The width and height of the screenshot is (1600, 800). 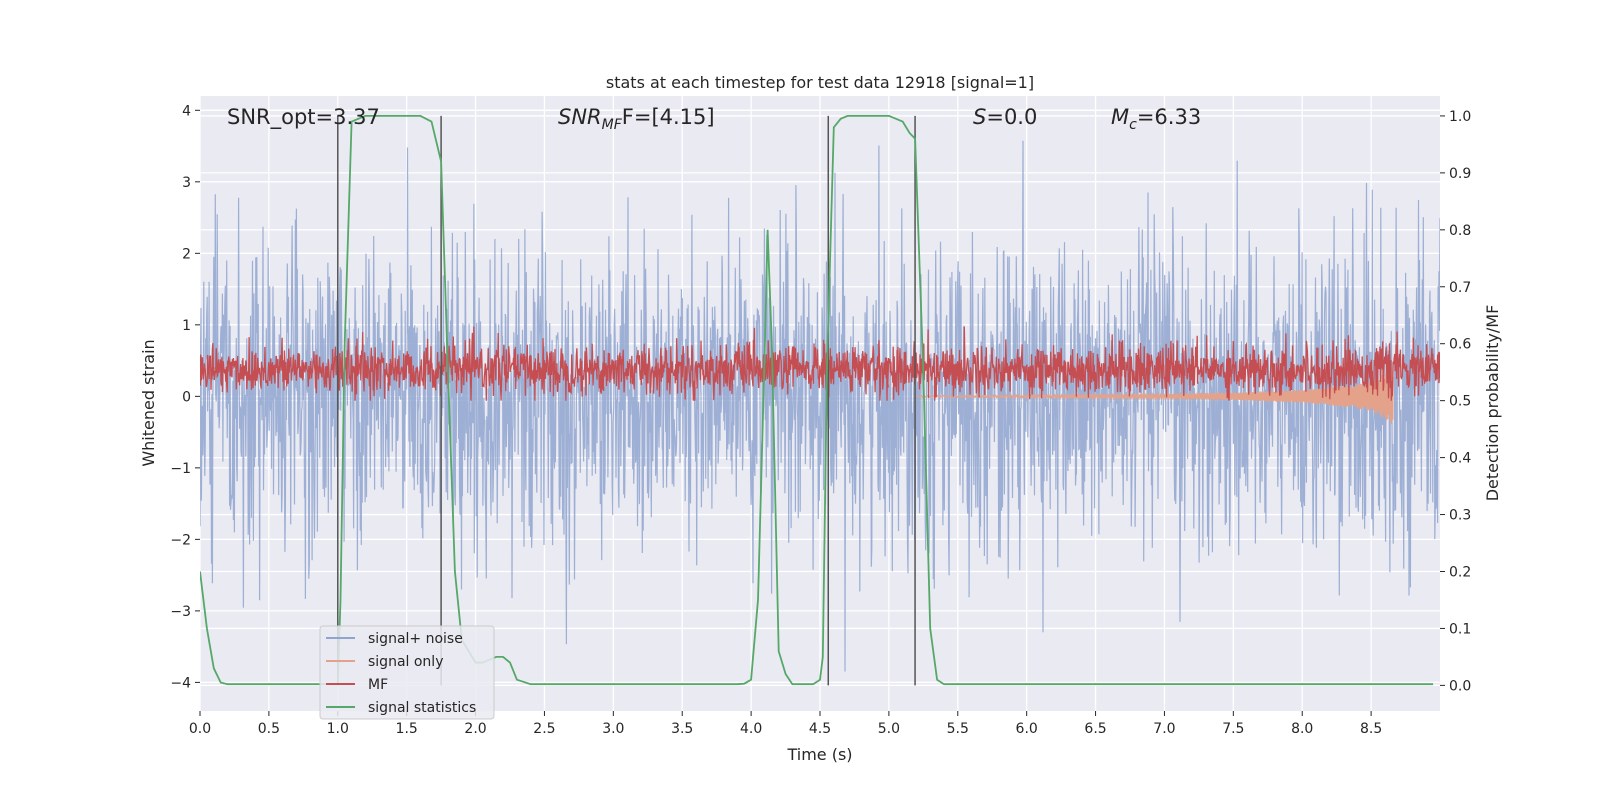 I want to click on y-left-tick-label-5: −1, so click(x=180, y=469).